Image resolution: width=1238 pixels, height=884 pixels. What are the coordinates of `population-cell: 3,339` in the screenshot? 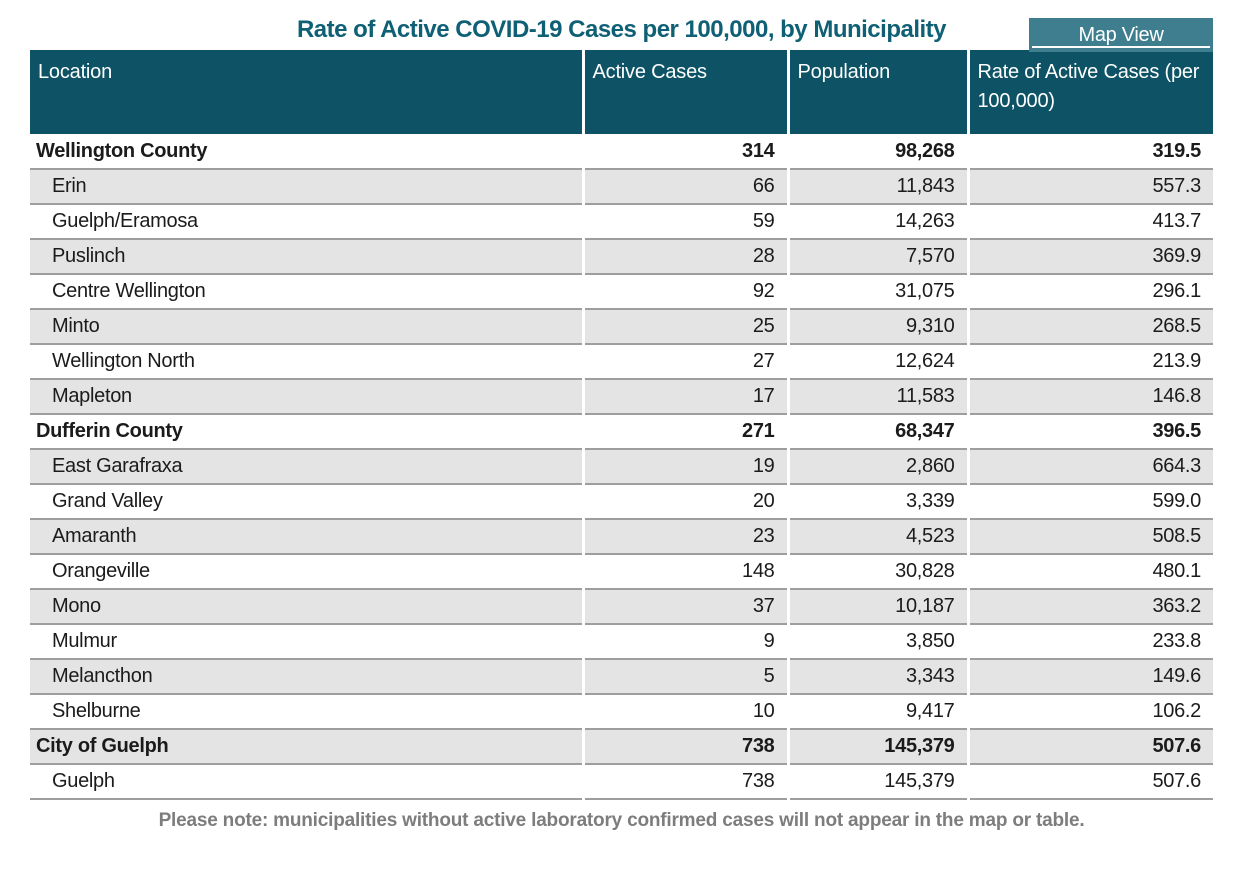 It's located at (879, 501).